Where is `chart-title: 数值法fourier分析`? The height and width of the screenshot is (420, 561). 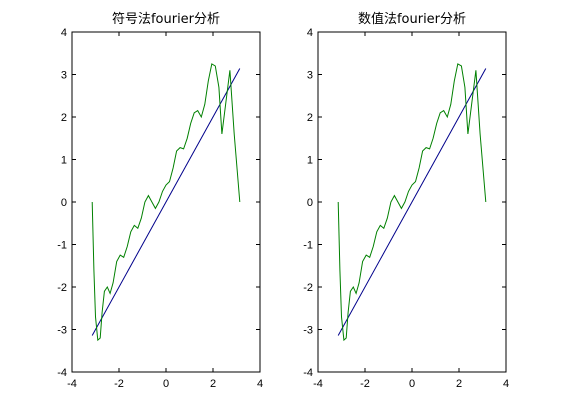
chart-title: 数值法fourier分析 is located at coordinates (412, 19).